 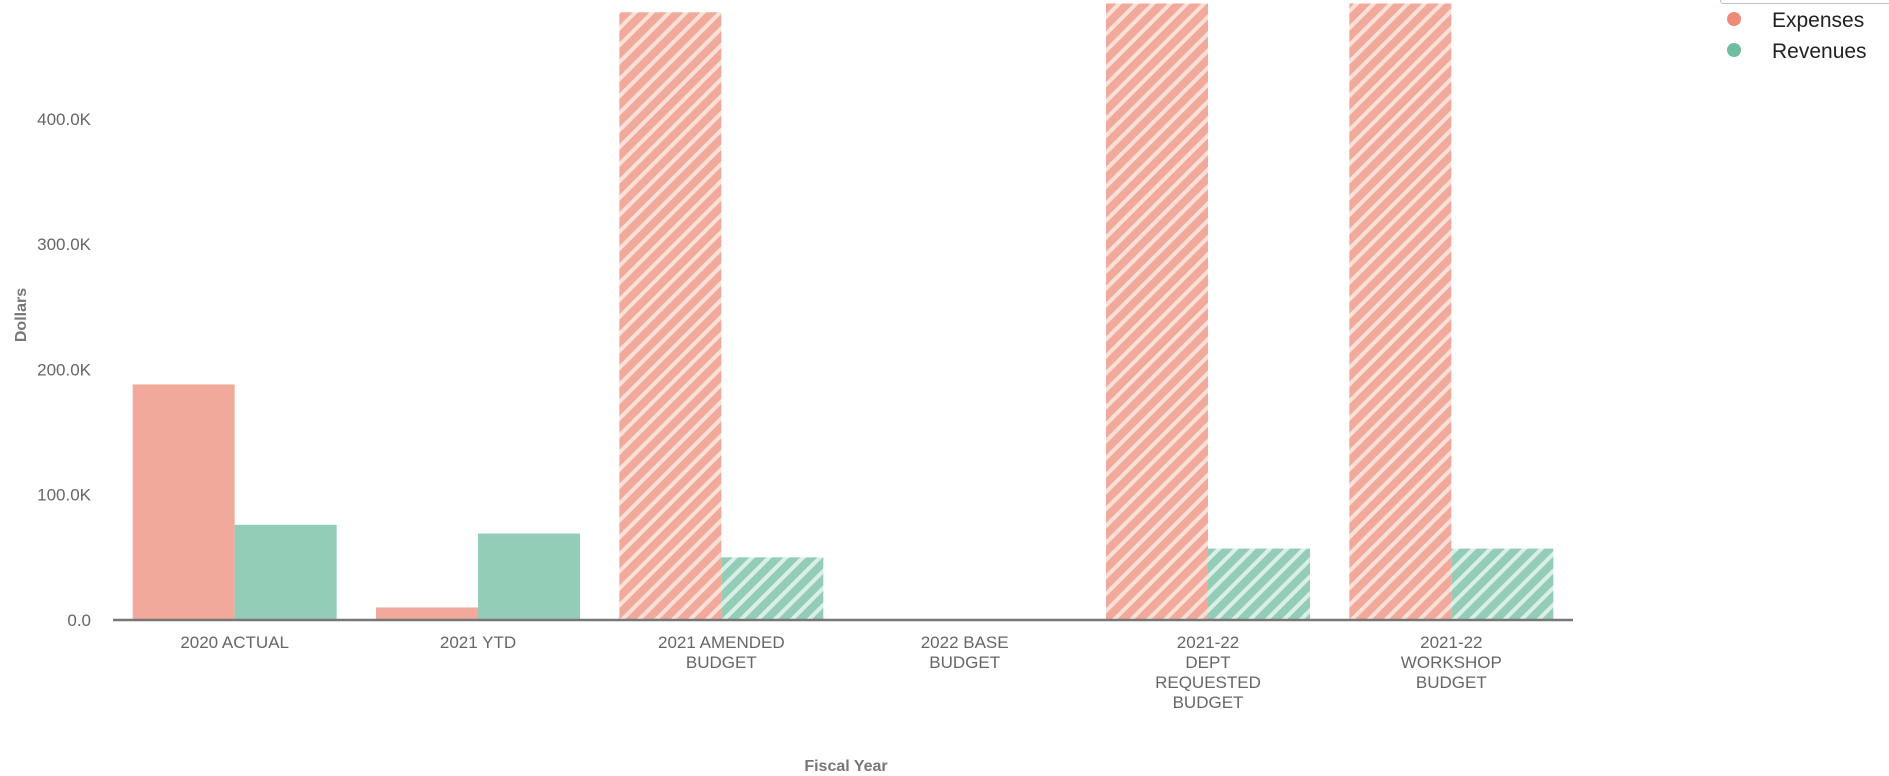 I want to click on x-tick-label: 2020 ACTUAL, so click(x=234, y=642).